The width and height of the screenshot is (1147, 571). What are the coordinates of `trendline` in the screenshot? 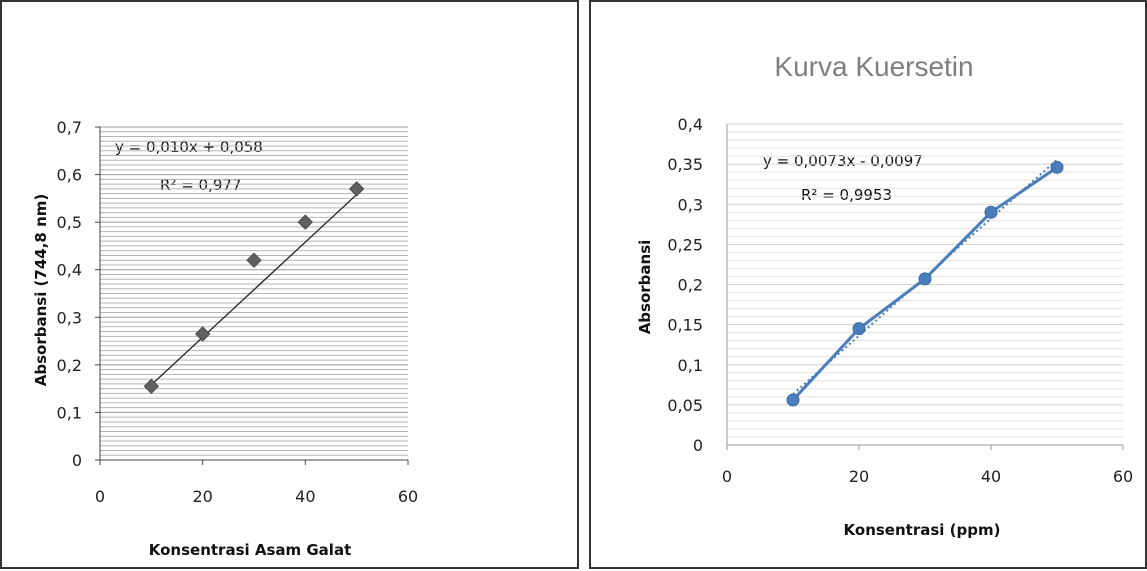 It's located at (254, 290).